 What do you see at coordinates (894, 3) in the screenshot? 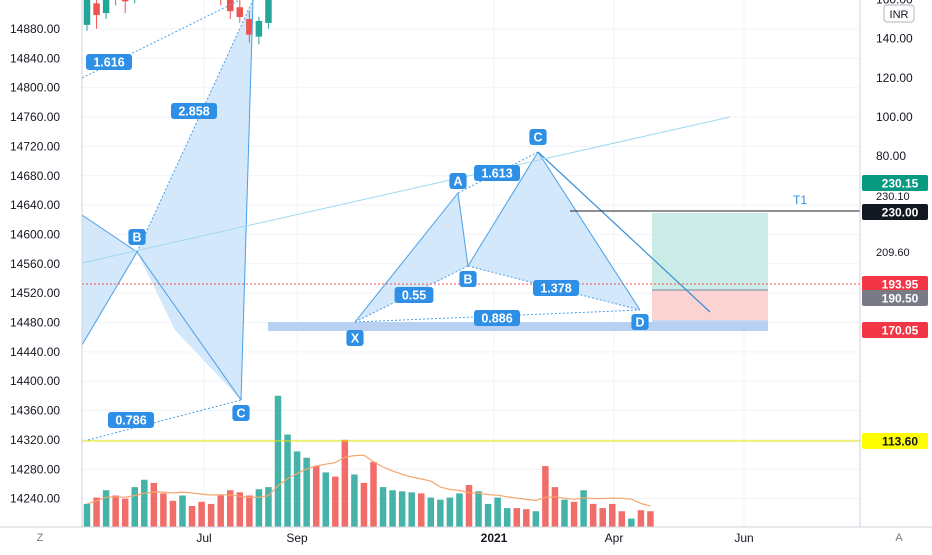
I see `right-tick-label: 160.00` at bounding box center [894, 3].